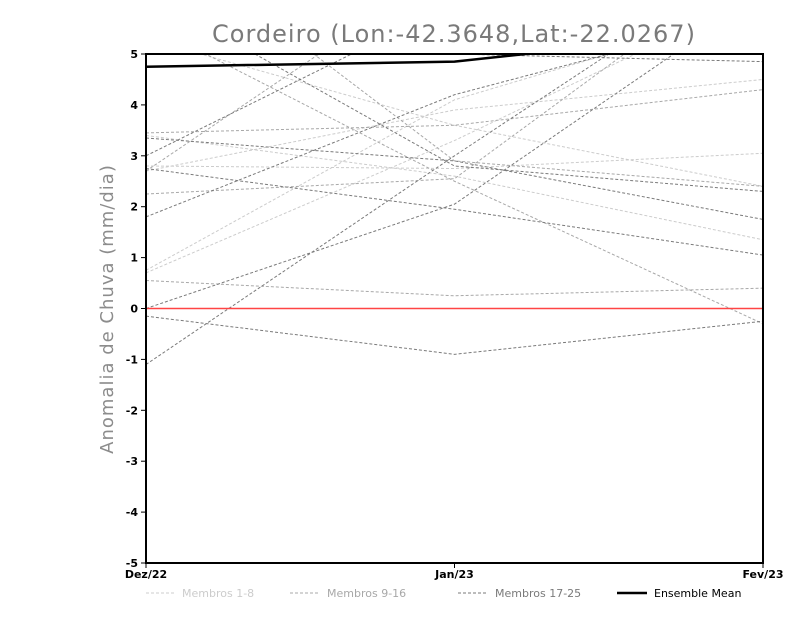  What do you see at coordinates (366, 593) in the screenshot?
I see `legend-label-g2: Membros 9-16` at bounding box center [366, 593].